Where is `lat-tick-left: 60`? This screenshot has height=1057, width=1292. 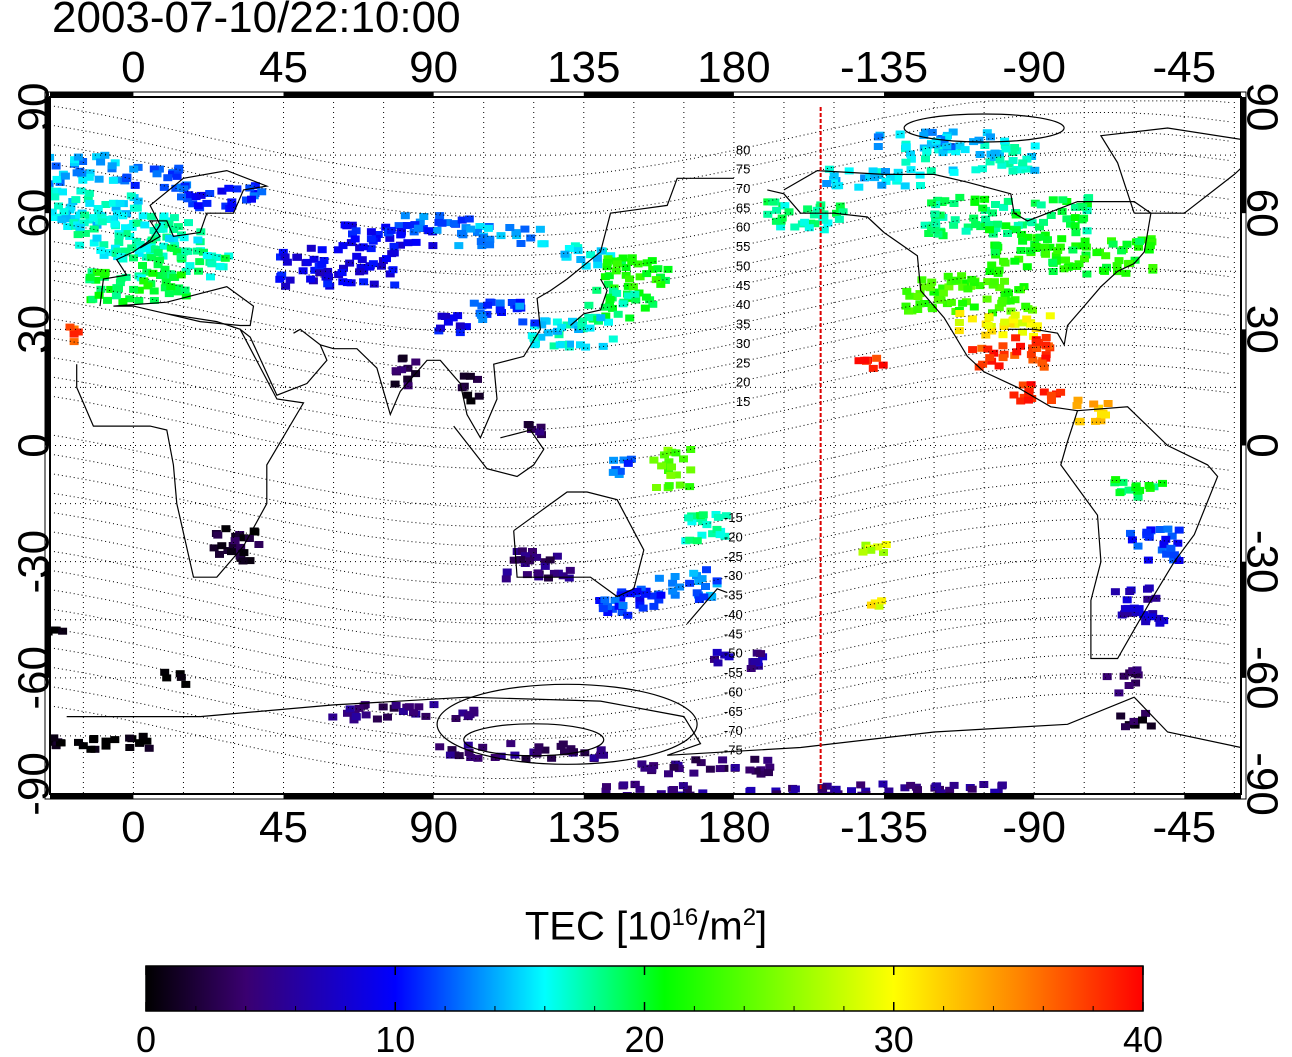
lat-tick-left: 60 is located at coordinates (34, 213).